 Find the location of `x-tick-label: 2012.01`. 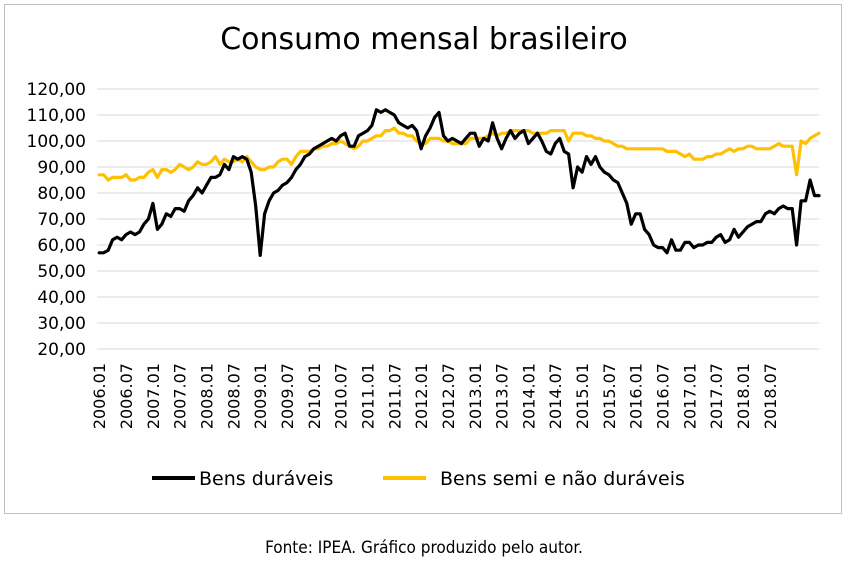

x-tick-label: 2012.01 is located at coordinates (421, 396).